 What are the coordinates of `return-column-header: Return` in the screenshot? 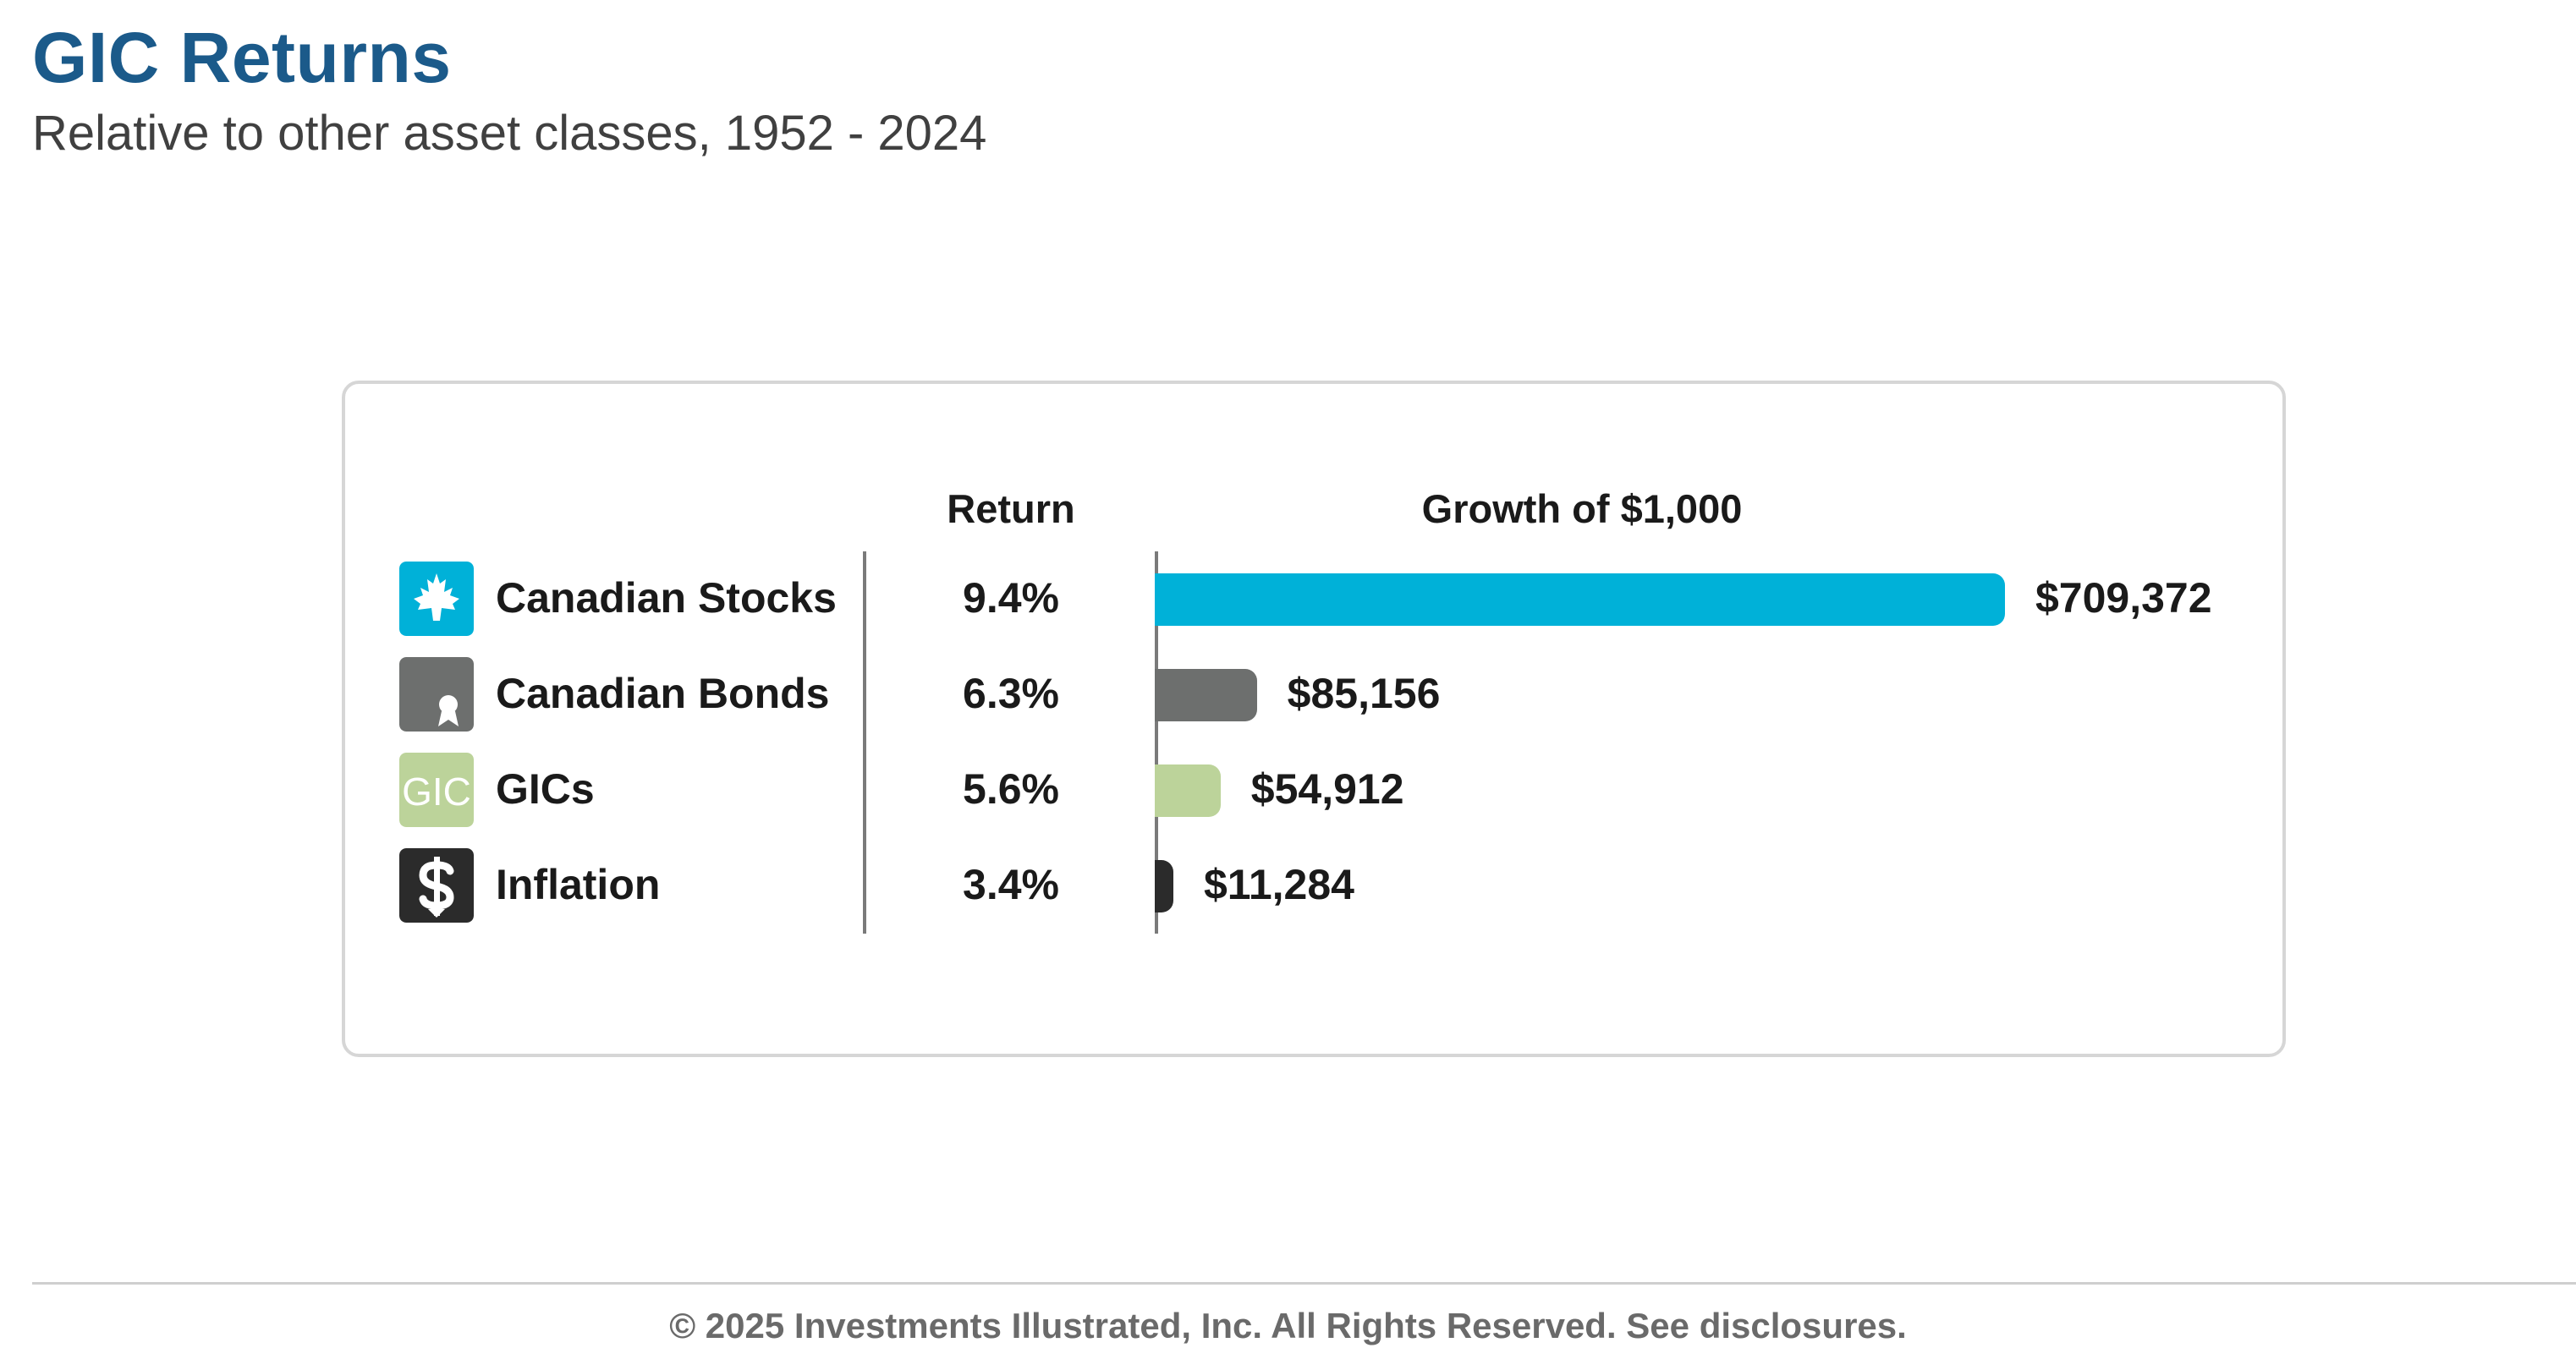 It's located at (1011, 508).